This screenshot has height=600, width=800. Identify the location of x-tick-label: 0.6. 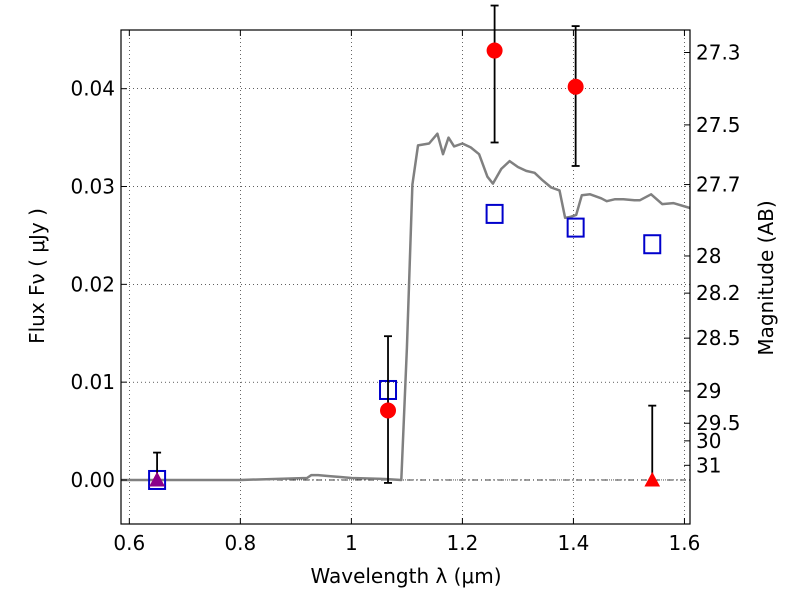
(129, 543).